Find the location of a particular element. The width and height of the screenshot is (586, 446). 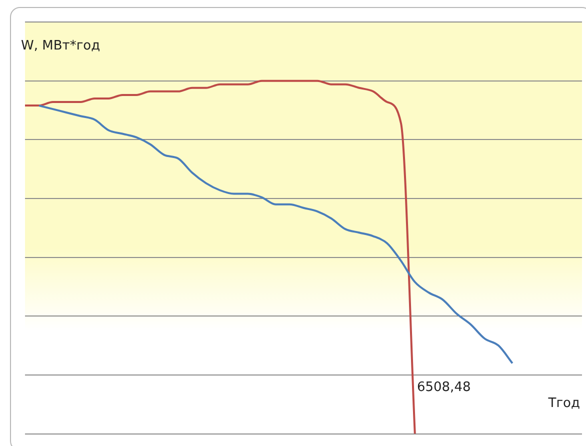

annotation: 6508,48 is located at coordinates (443, 388).